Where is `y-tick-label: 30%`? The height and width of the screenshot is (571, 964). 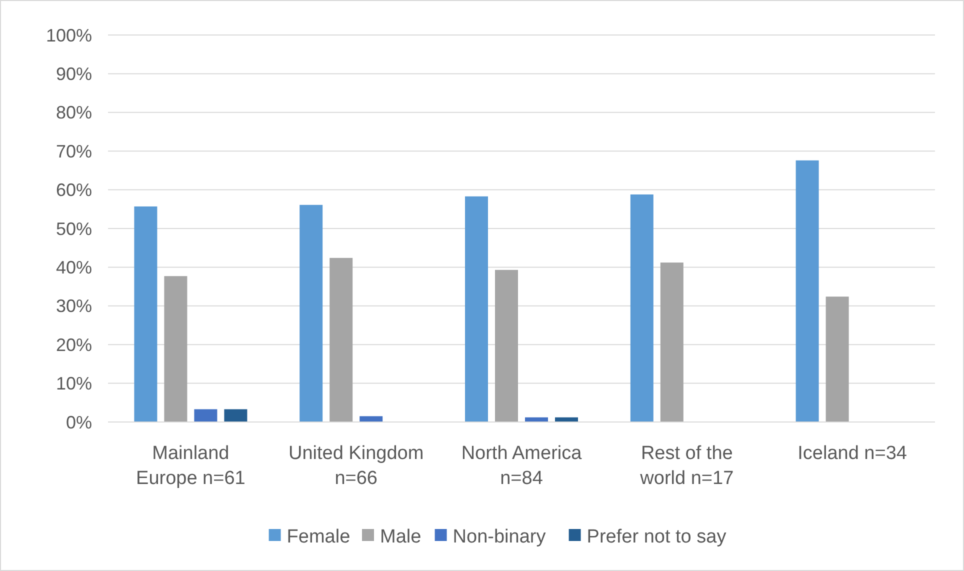
y-tick-label: 30% is located at coordinates (74, 306).